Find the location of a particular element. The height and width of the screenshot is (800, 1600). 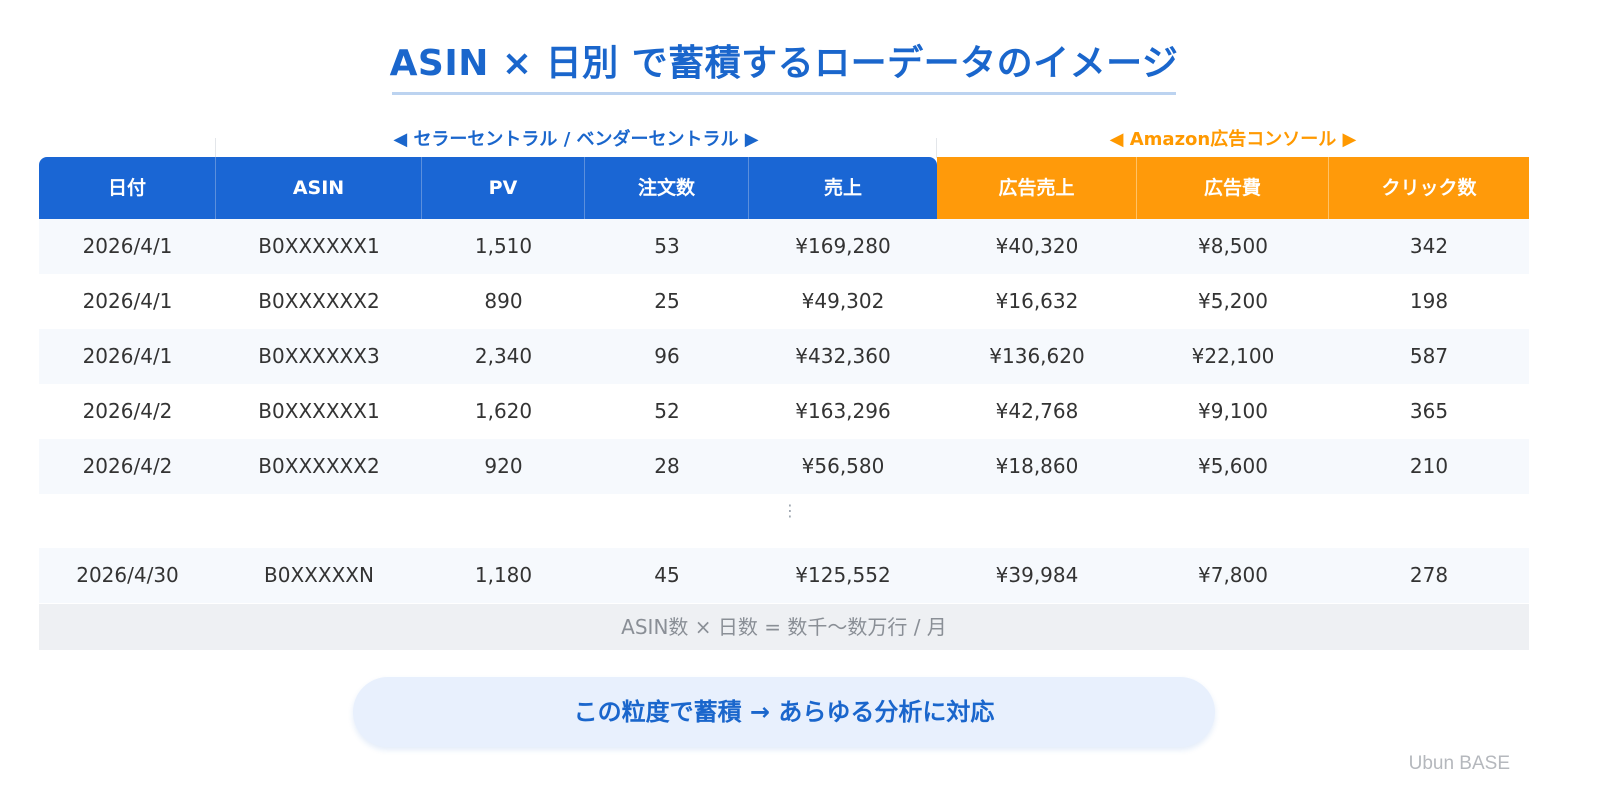

cell-pv: 920 is located at coordinates (503, 466).